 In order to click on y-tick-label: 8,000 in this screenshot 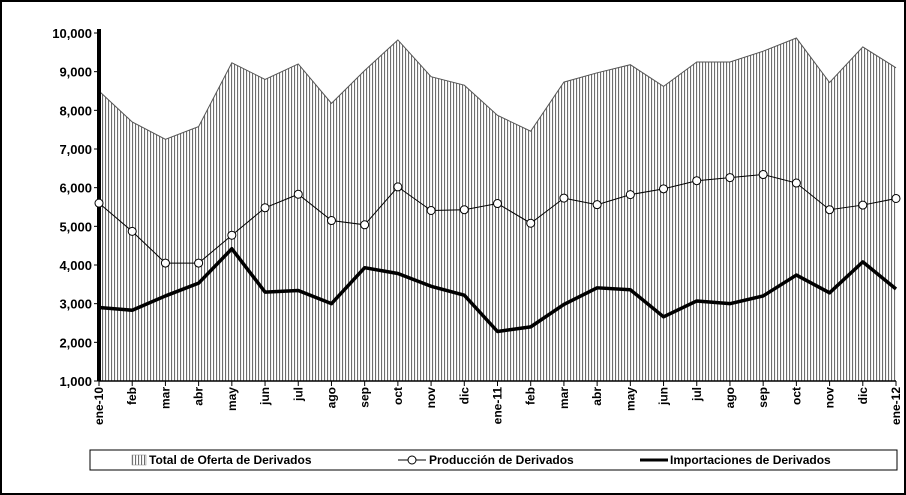, I will do `click(75, 110)`.